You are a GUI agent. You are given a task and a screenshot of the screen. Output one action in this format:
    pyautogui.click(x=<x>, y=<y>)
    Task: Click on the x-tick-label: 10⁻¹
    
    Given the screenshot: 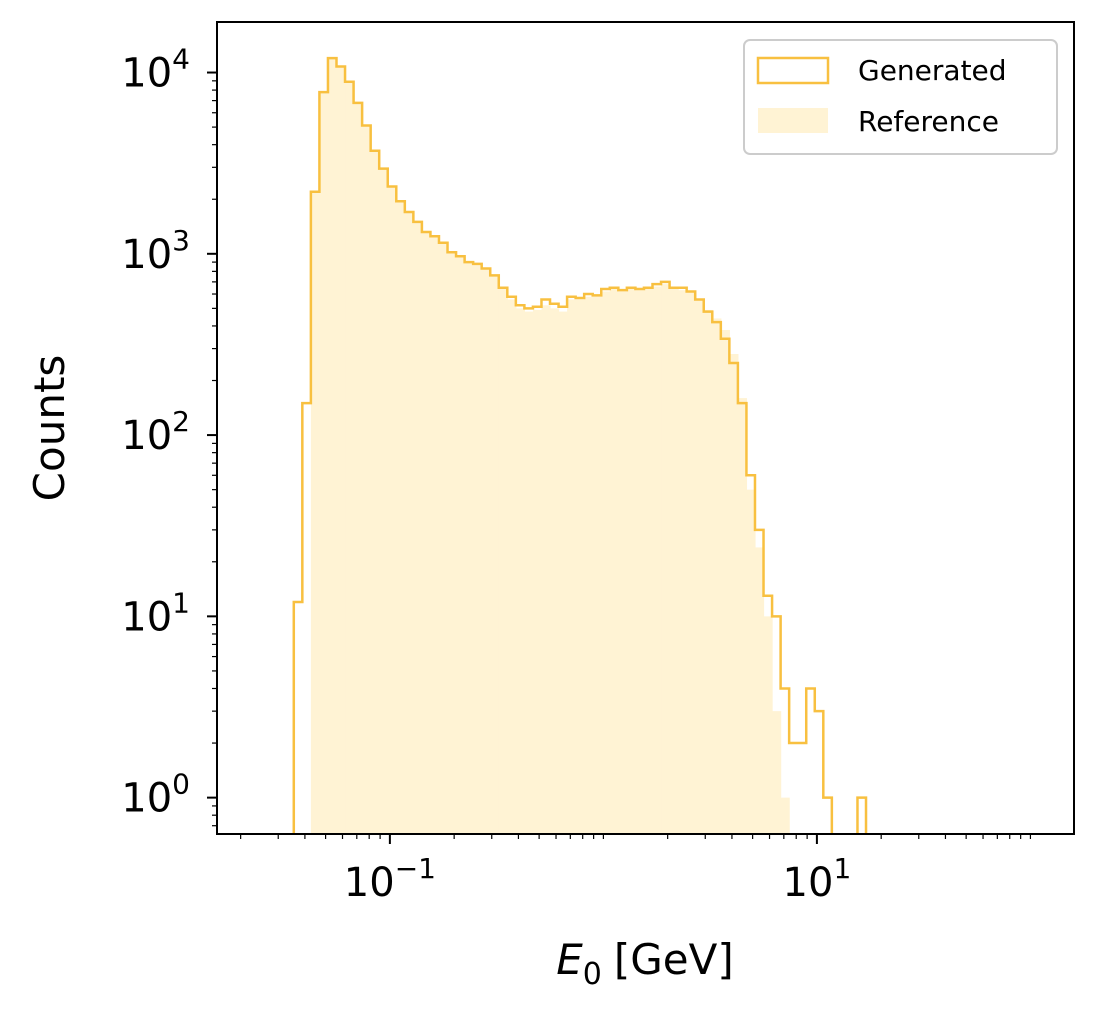 What is the action you would take?
    pyautogui.click(x=390, y=879)
    